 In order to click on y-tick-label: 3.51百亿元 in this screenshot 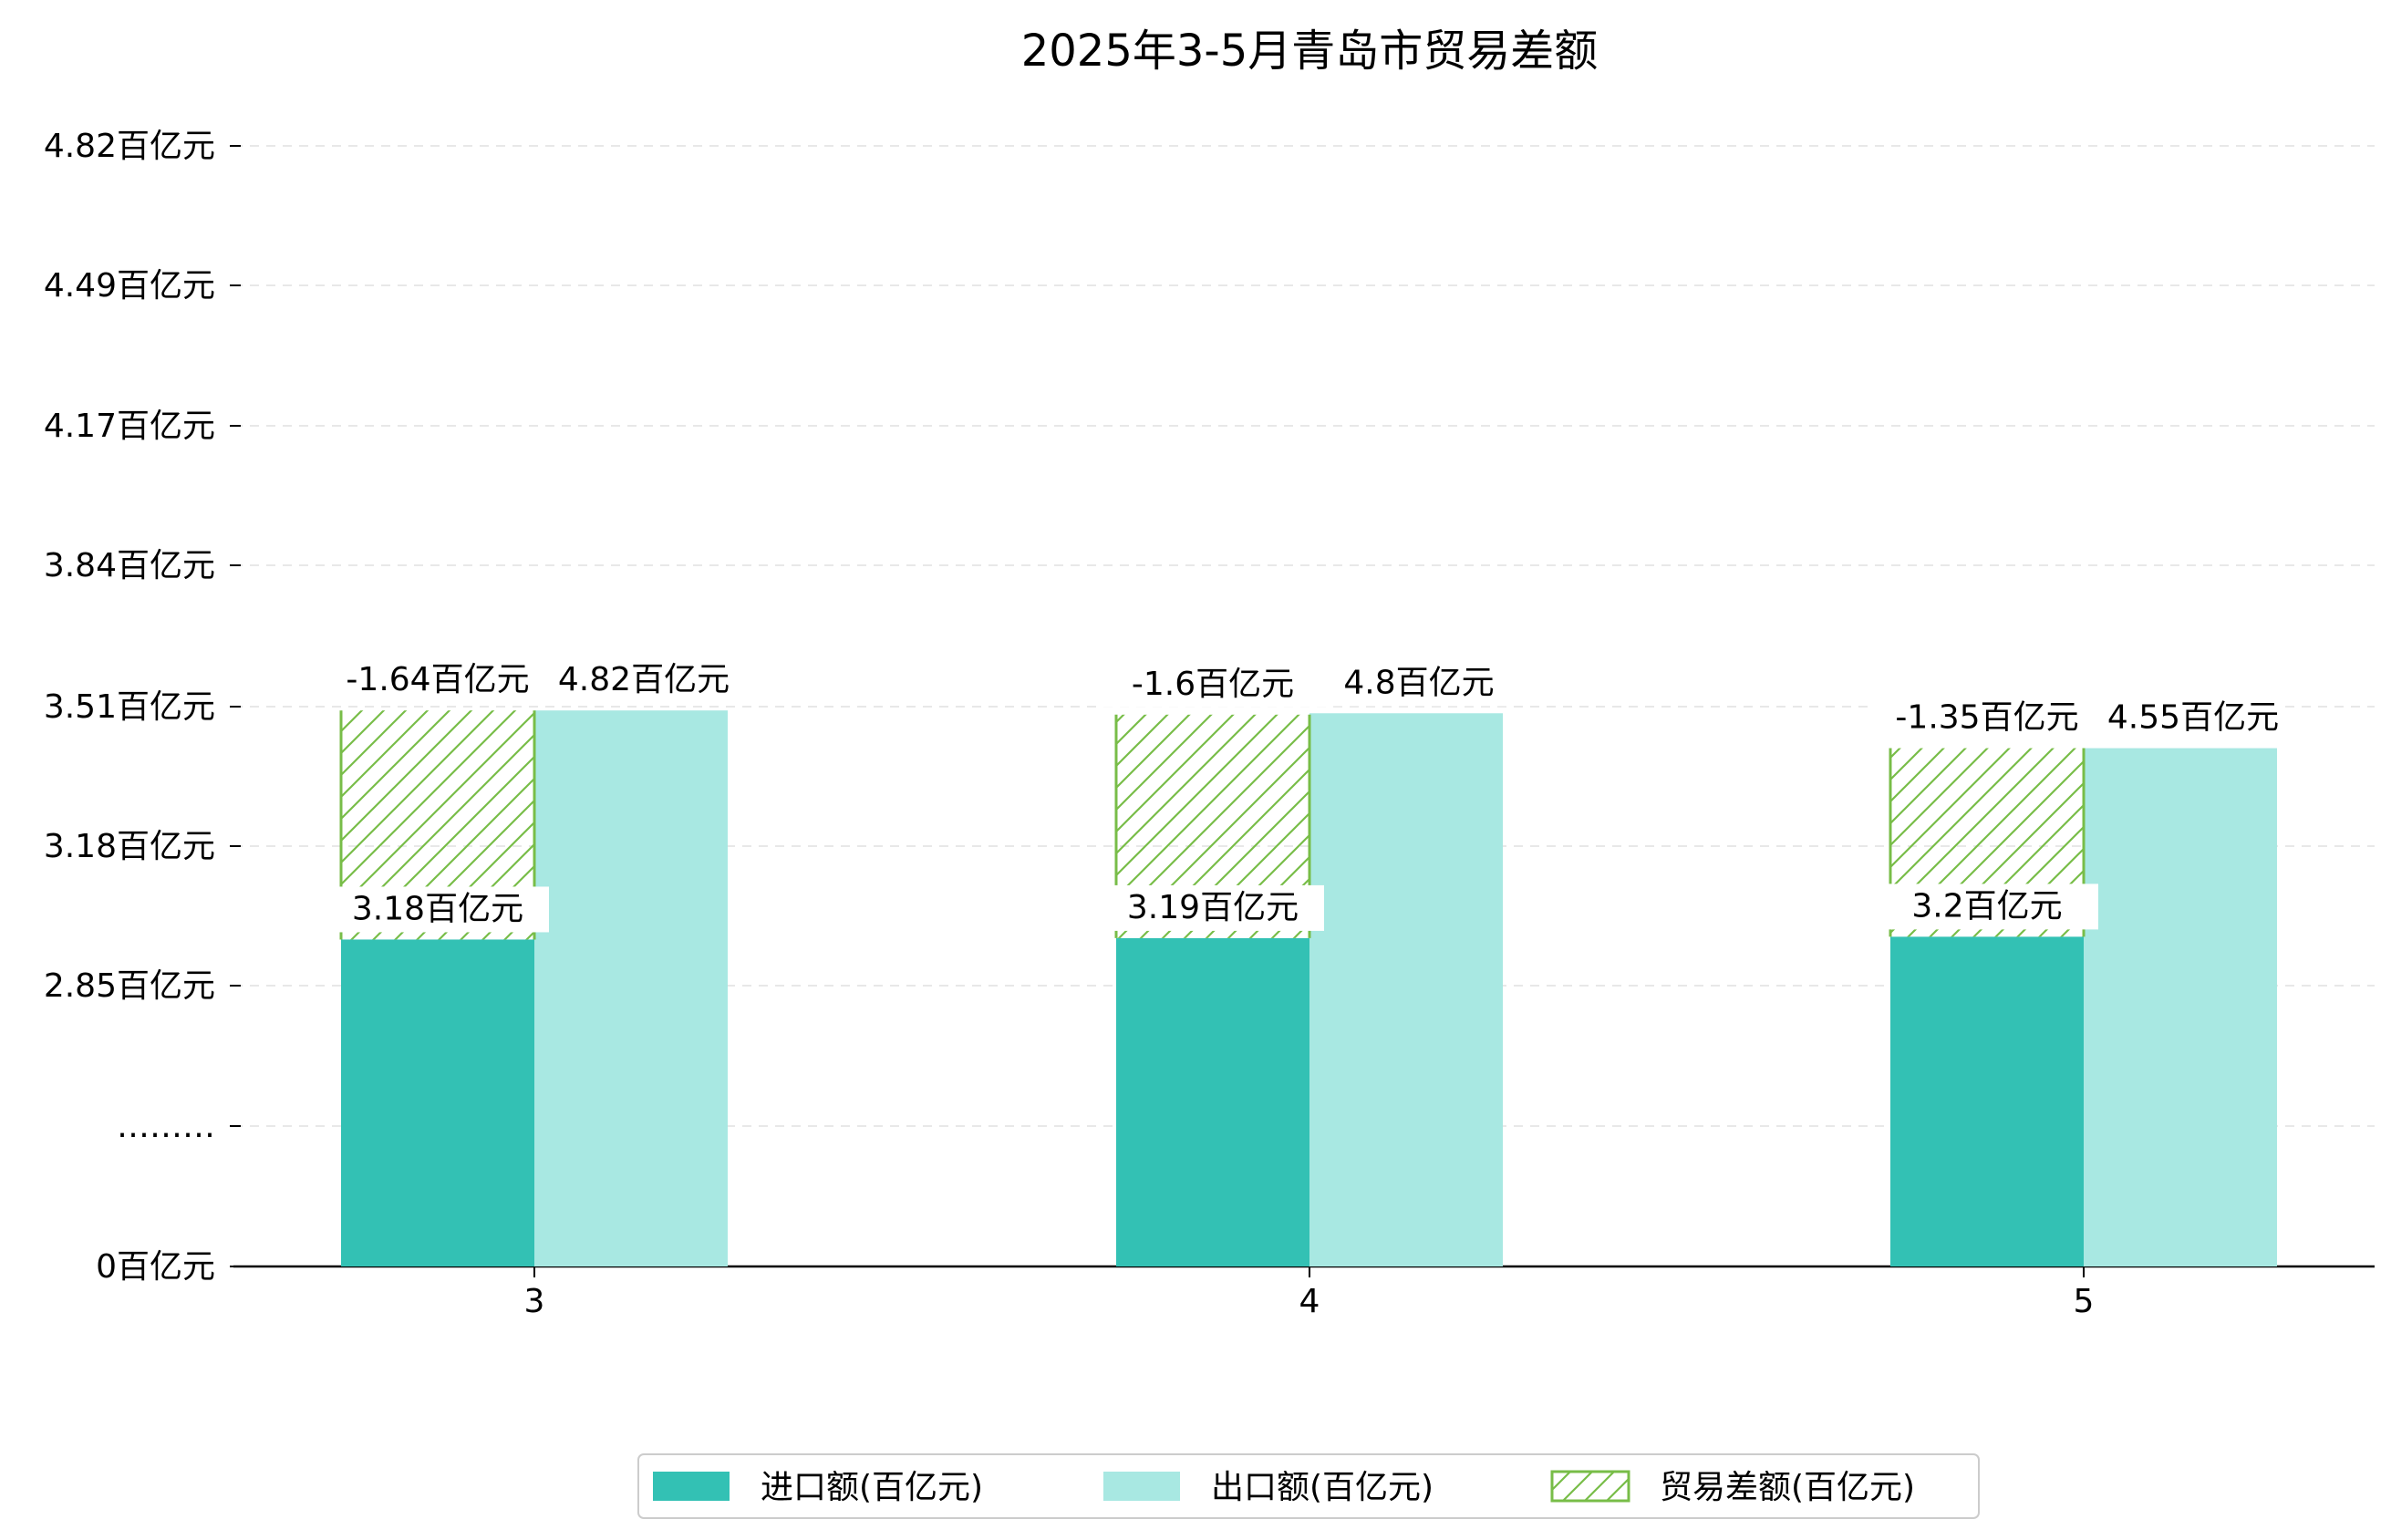, I will do `click(129, 707)`.